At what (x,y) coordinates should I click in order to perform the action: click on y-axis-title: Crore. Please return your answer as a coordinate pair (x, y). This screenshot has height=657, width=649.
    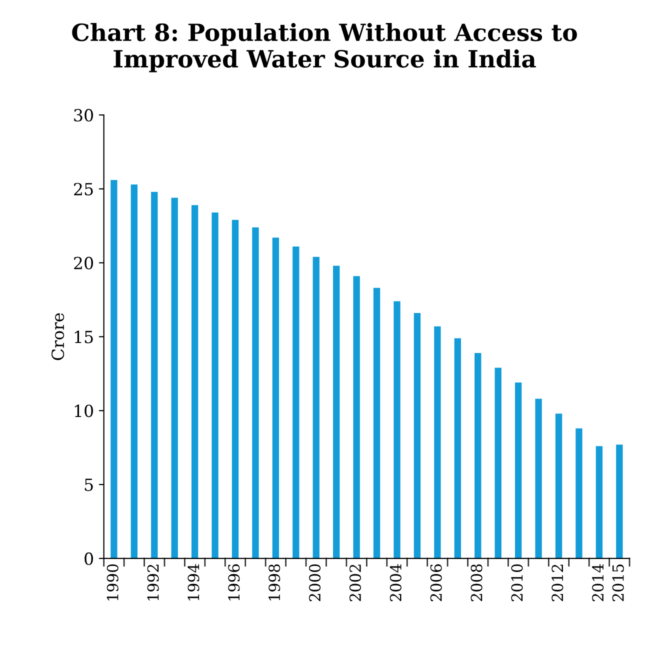
    Looking at the image, I should click on (58, 336).